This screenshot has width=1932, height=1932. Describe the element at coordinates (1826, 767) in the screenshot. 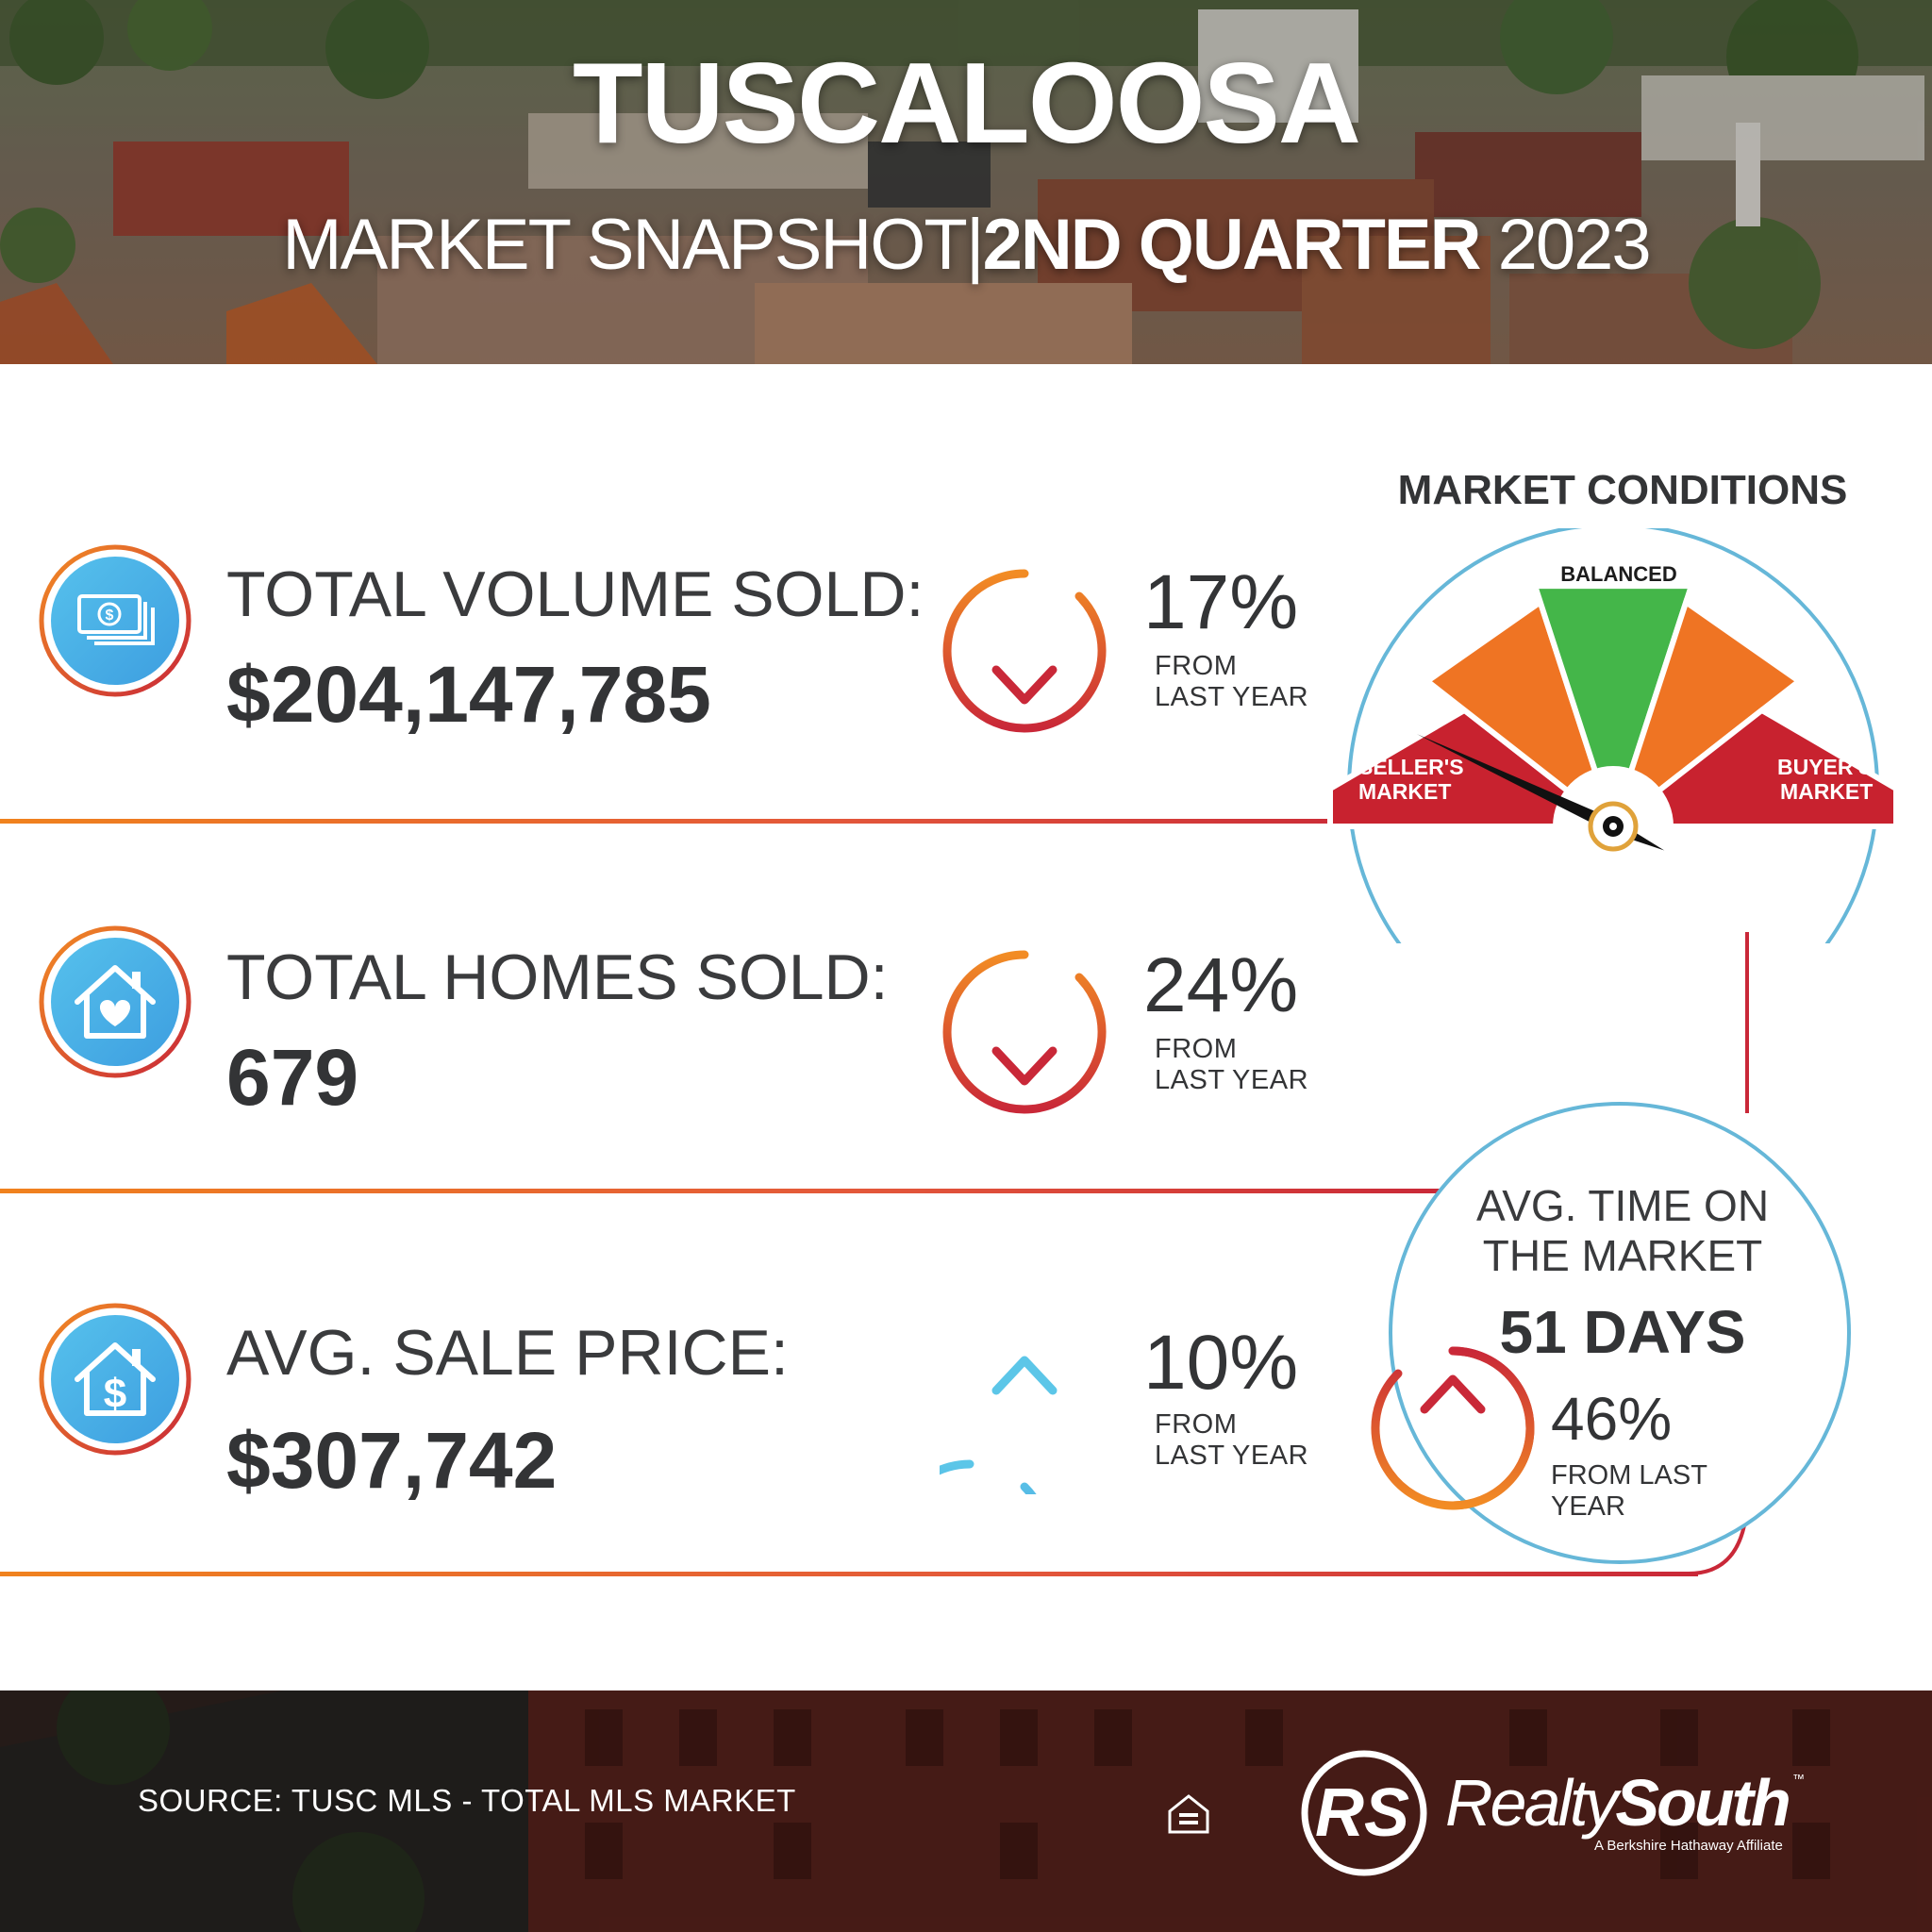

I see `gauge-label-buyers-line1: BUYER'S` at that location.